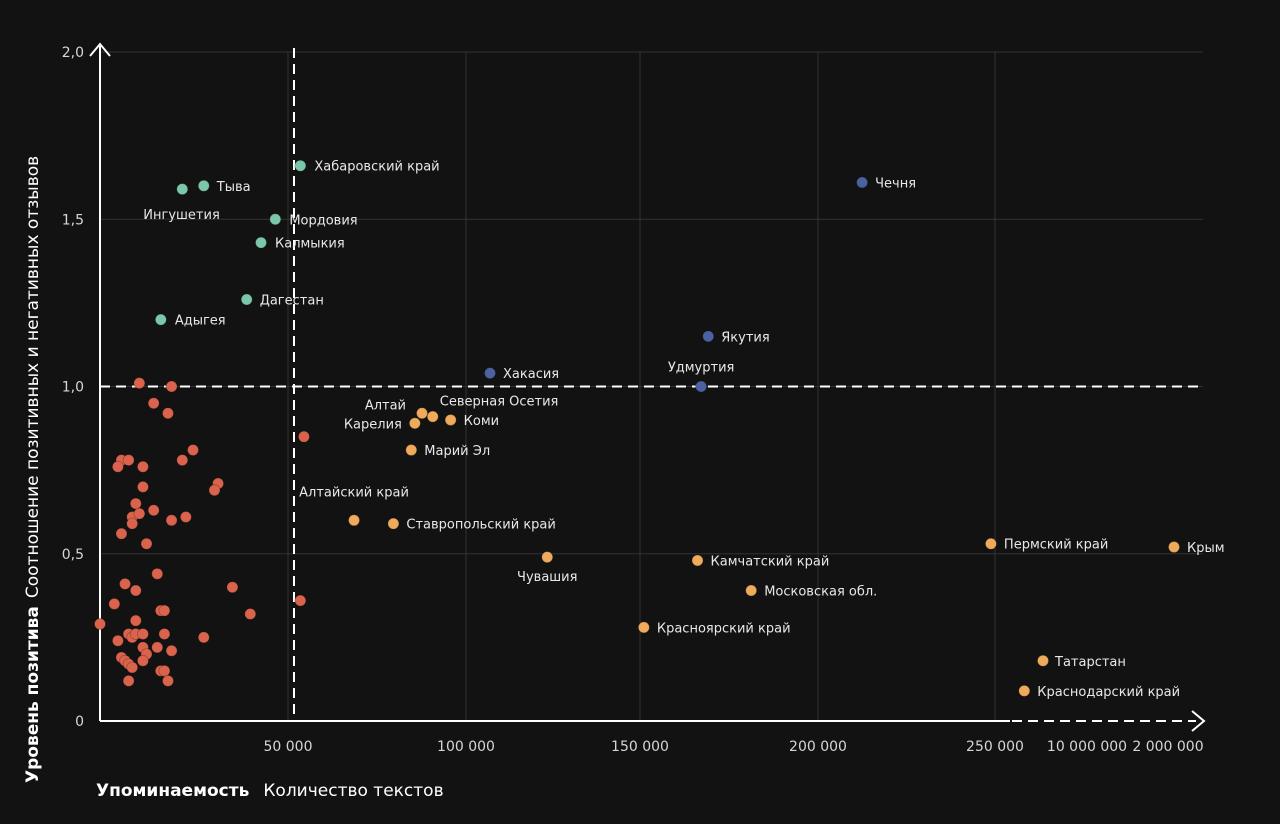 This screenshot has height=824, width=1280. What do you see at coordinates (547, 577) in the screenshot?
I see `point-label: Чувашия` at bounding box center [547, 577].